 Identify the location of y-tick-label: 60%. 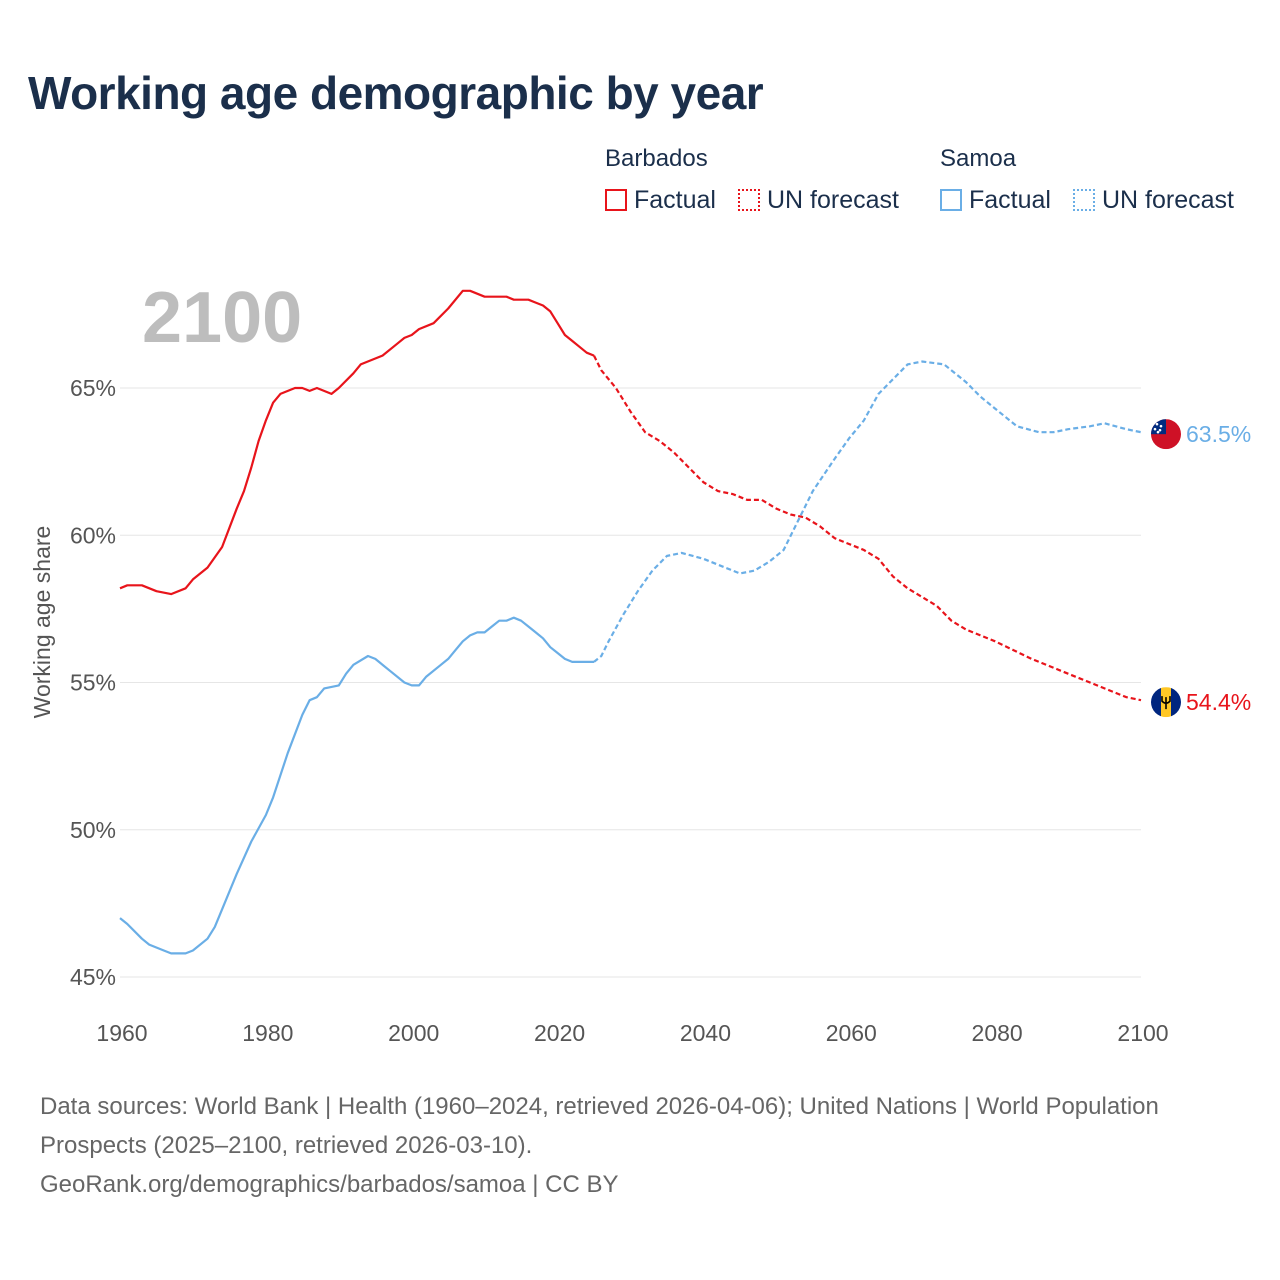
(93, 535).